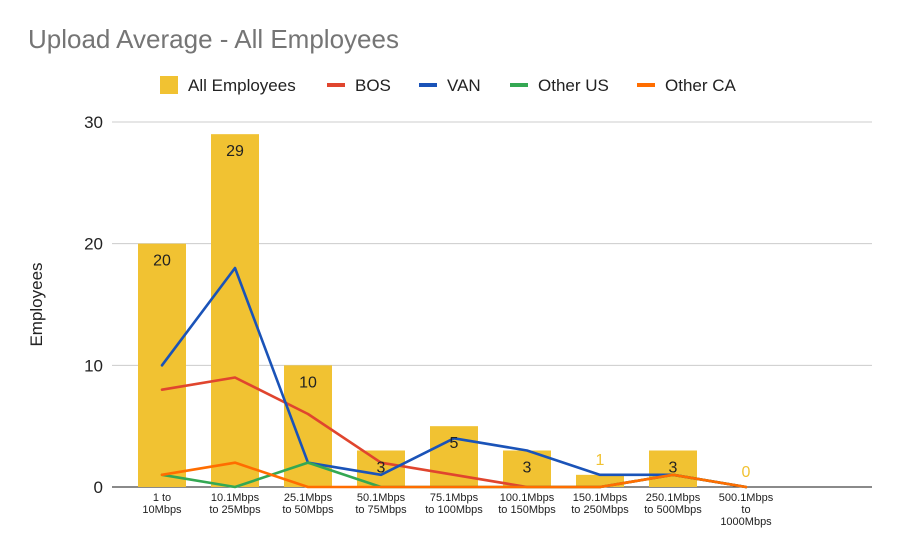 The height and width of the screenshot is (557, 900). What do you see at coordinates (381, 468) in the screenshot?
I see `bar-data-label-3: 3` at bounding box center [381, 468].